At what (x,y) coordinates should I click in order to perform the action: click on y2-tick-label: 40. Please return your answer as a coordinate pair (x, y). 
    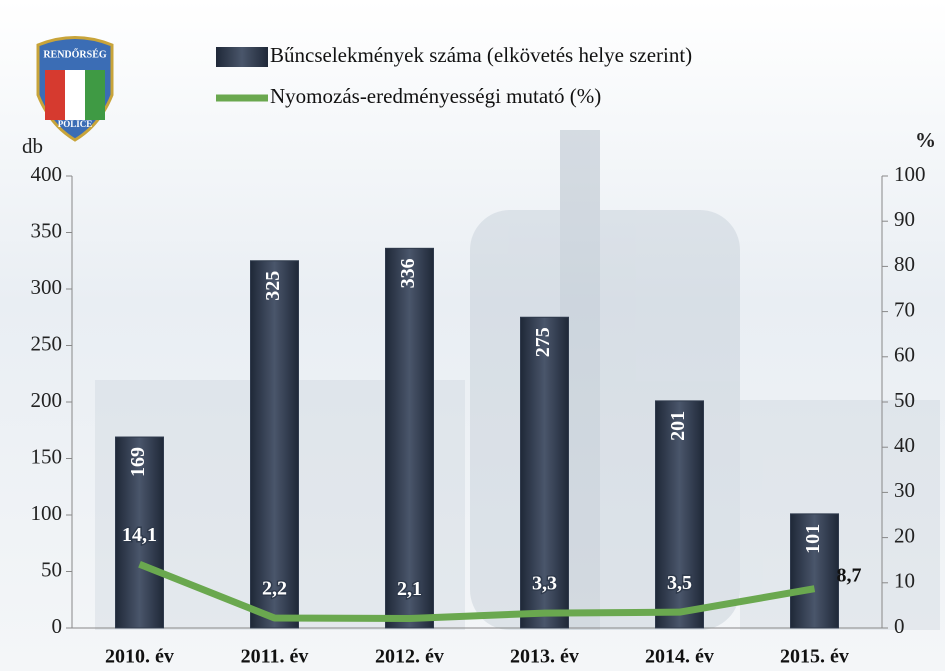
    Looking at the image, I should click on (904, 445).